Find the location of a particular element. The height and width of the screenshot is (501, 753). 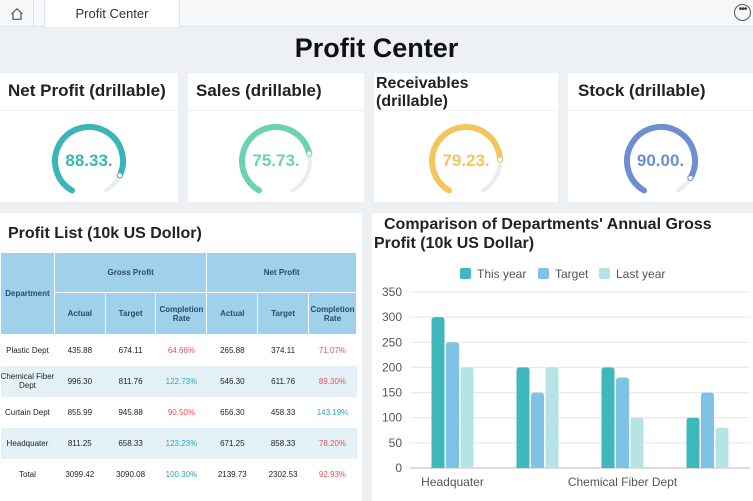

home-button is located at coordinates (17, 13).